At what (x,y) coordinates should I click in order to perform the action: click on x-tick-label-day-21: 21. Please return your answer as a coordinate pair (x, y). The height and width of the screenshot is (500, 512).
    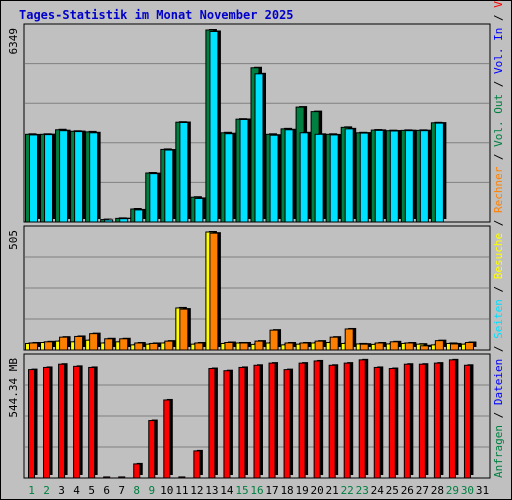
    Looking at the image, I should click on (332, 490).